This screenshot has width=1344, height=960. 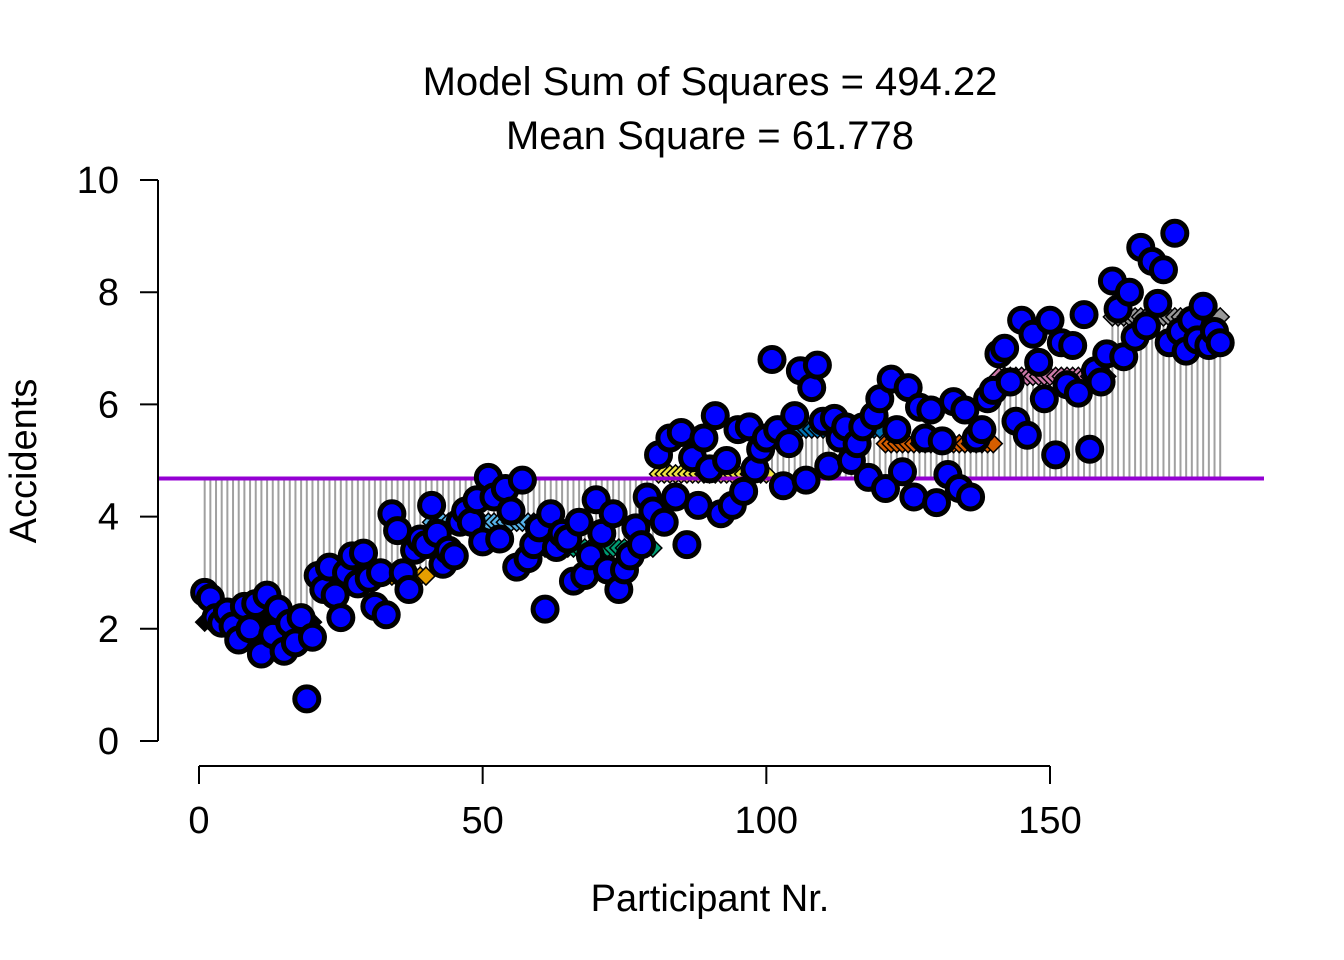 What do you see at coordinates (1049, 821) in the screenshot?
I see `x-tick-label: 150` at bounding box center [1049, 821].